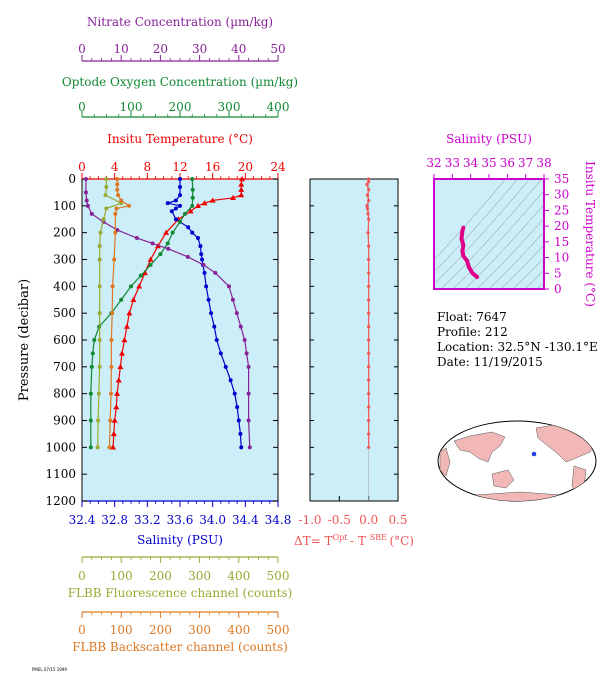 The image size is (616, 689). What do you see at coordinates (561, 226) in the screenshot?
I see `ts-ytick-label: 20` at bounding box center [561, 226].